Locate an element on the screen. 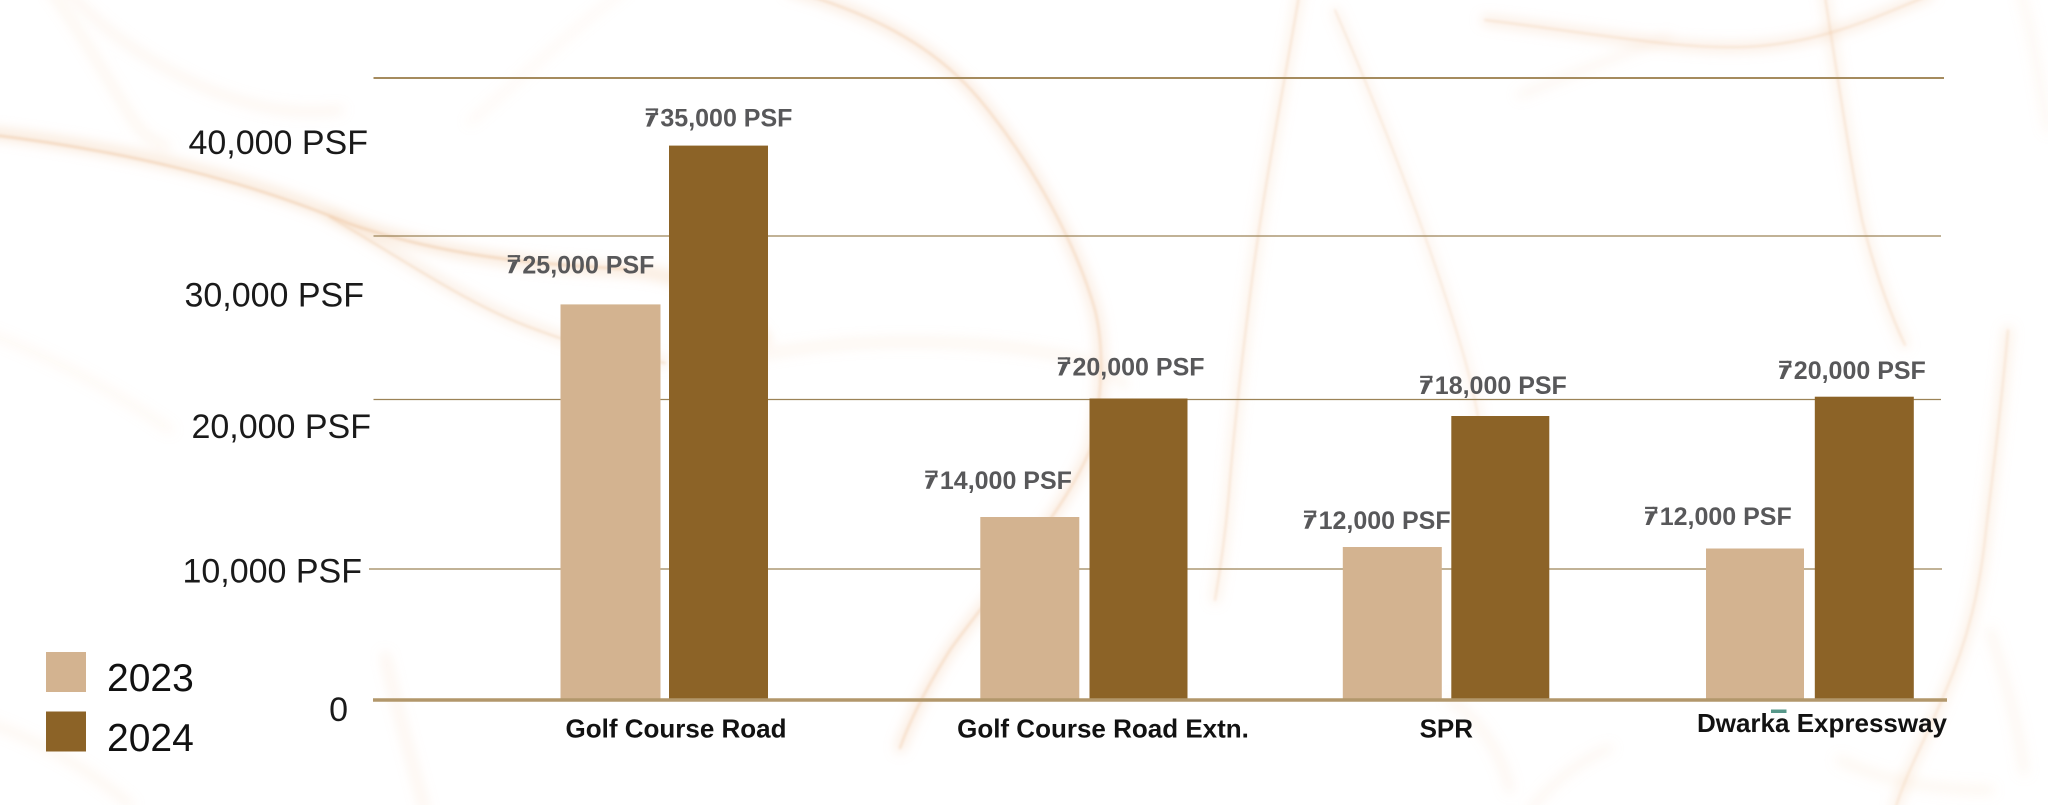 The image size is (2048, 805). svg-text: 18,000 PSF is located at coordinates (1501, 386).